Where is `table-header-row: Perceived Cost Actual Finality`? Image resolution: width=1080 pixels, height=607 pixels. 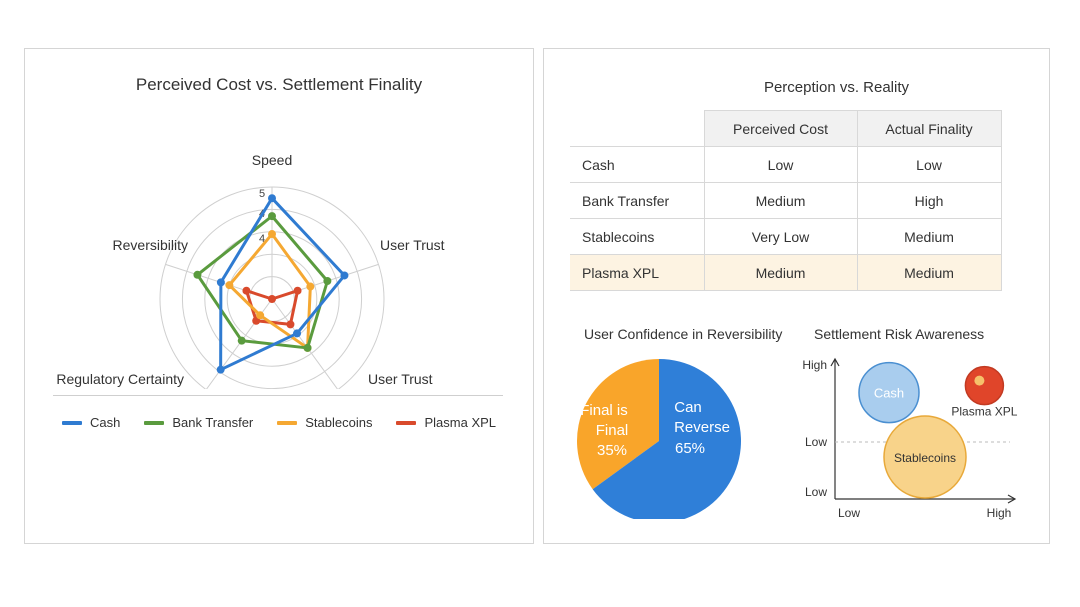
table-header-row: Perceived Cost Actual Finality is located at coordinates (786, 128).